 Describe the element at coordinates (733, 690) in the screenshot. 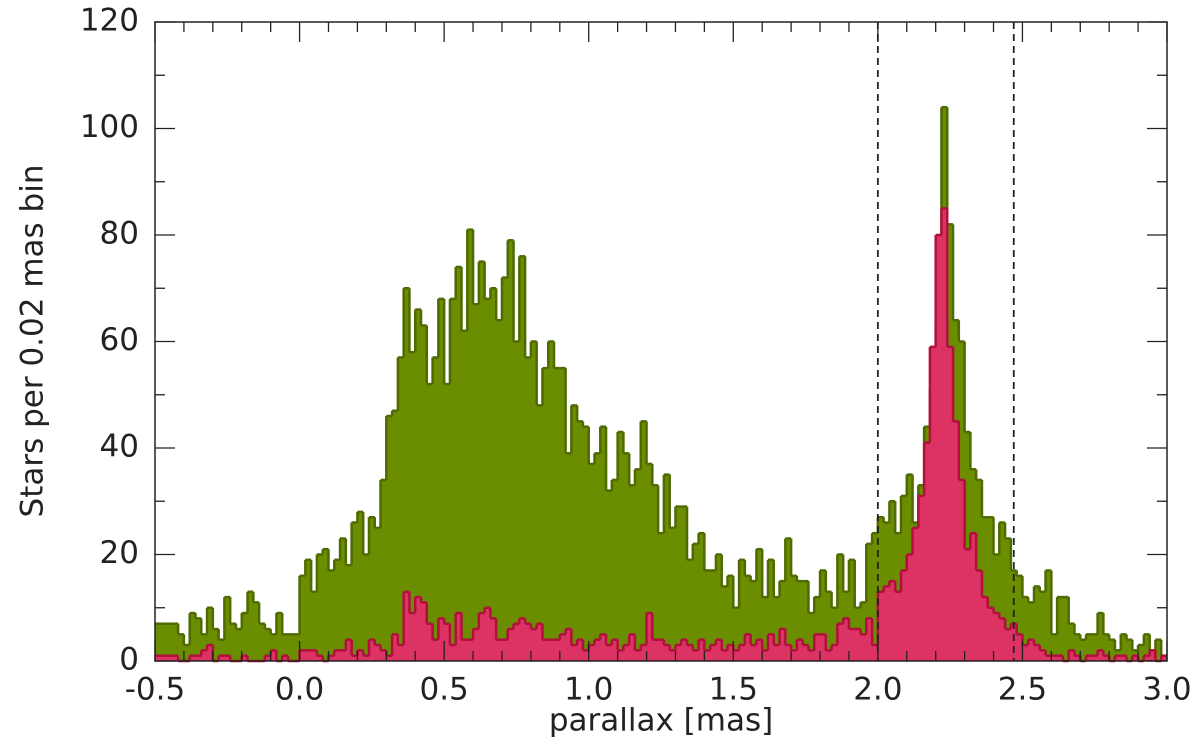

I see `x-tick-label: 1.5` at that location.